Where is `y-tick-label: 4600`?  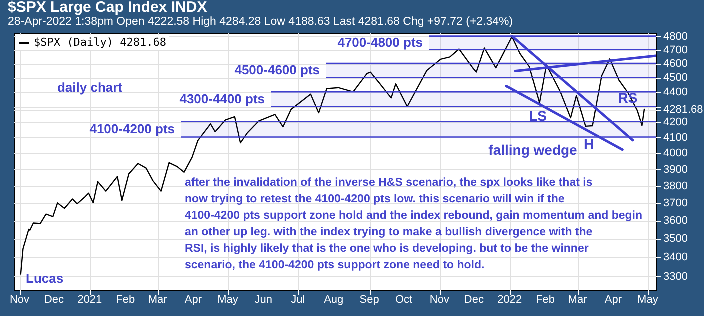 y-tick-label: 4600 is located at coordinates (676, 64).